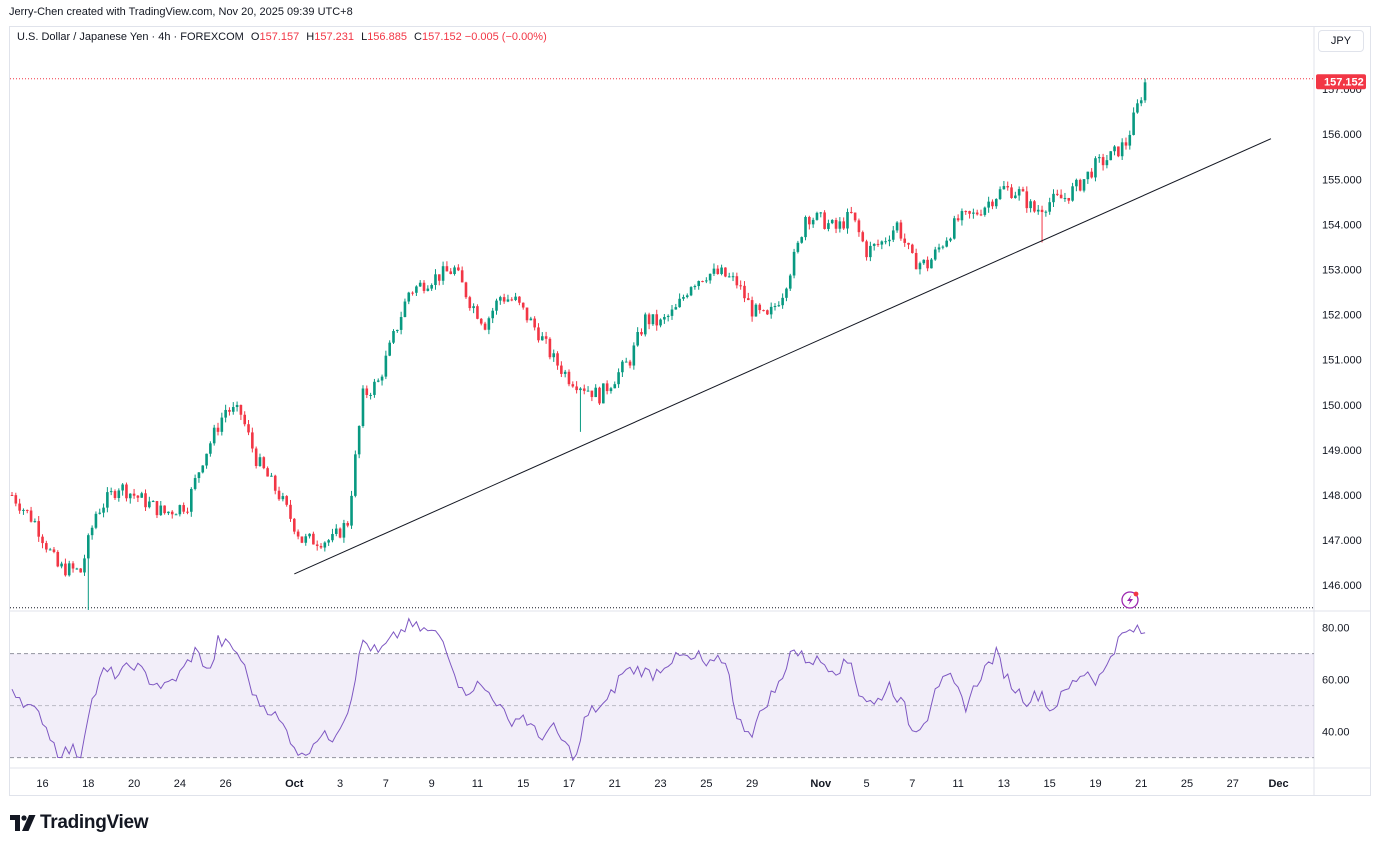  What do you see at coordinates (1342, 135) in the screenshot?
I see `price-tick-label: 156.000` at bounding box center [1342, 135].